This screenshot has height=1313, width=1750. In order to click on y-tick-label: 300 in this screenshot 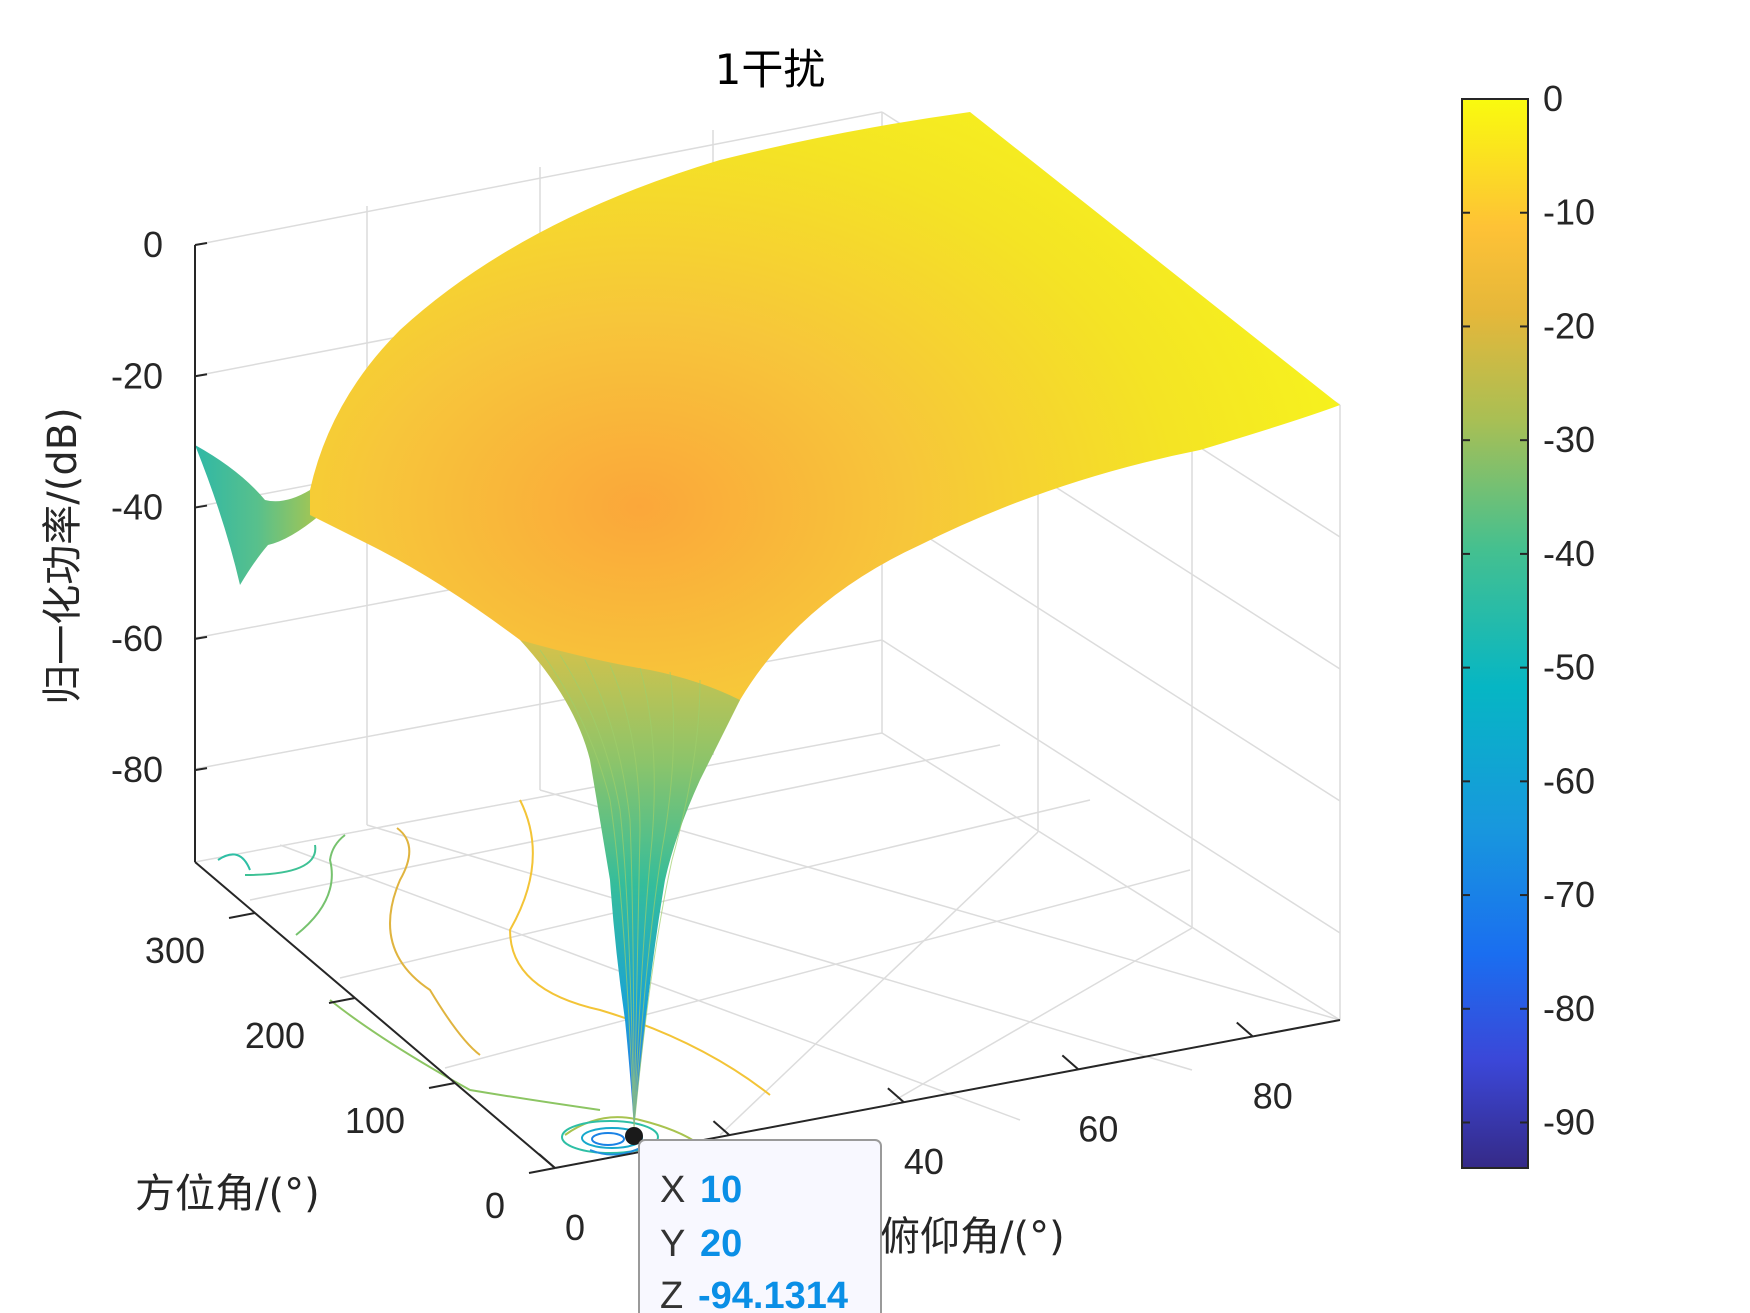, I will do `click(175, 950)`.